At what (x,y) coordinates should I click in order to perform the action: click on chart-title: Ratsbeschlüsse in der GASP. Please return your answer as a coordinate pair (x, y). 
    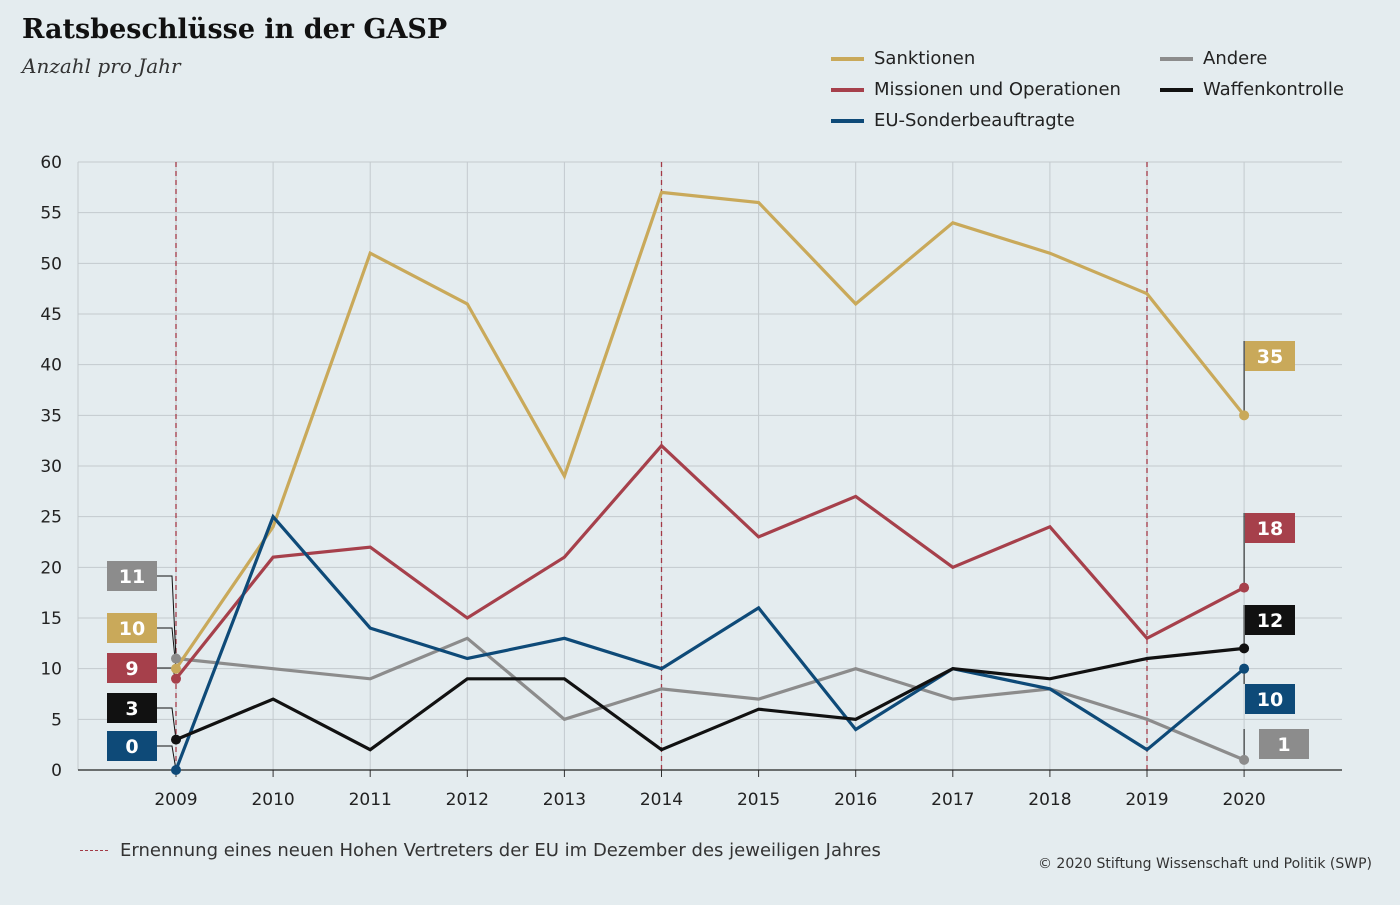
    Looking at the image, I should click on (235, 29).